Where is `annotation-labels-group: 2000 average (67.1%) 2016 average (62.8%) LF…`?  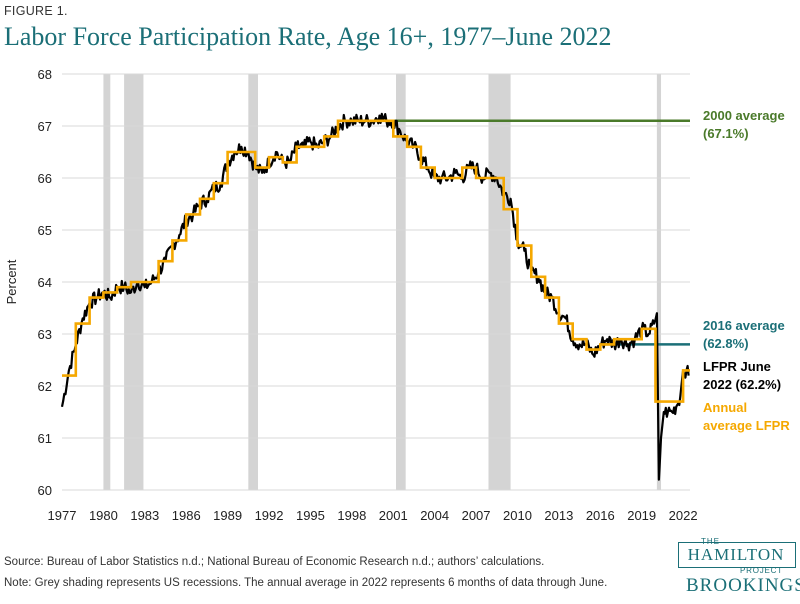
annotation-labels-group: 2000 average (67.1%) 2016 average (62.8%) LF… is located at coordinates (746, 270).